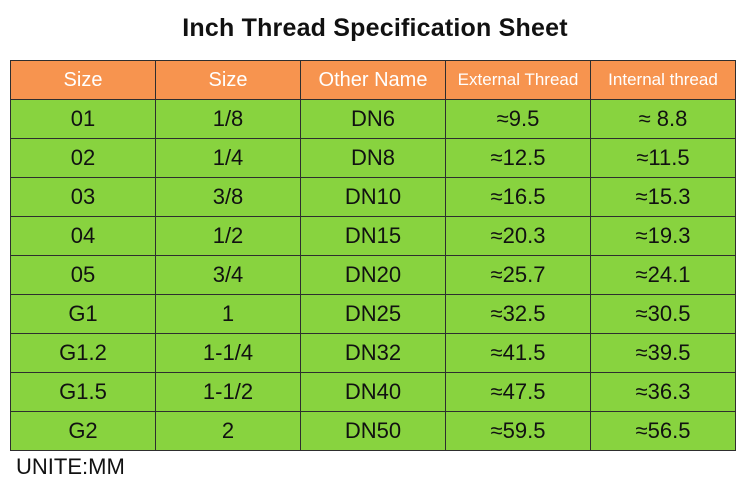 The image size is (750, 482). Describe the element at coordinates (663, 197) in the screenshot. I see `cell-internal-thread: ≈15.3` at that location.